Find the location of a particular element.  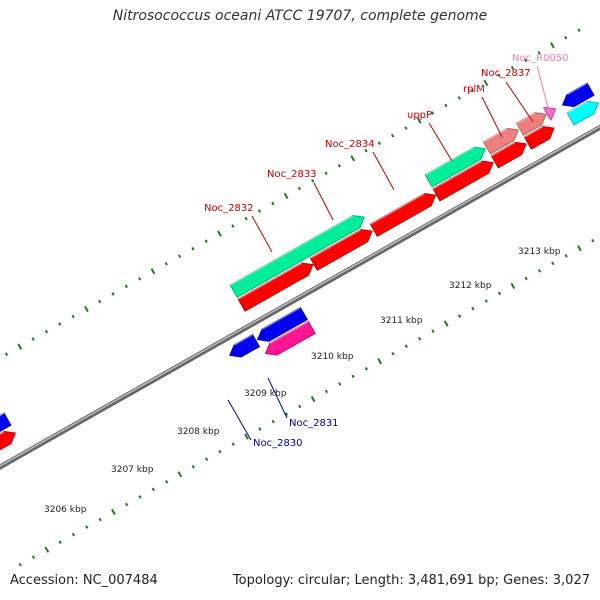

cds-noc-2837-body is located at coordinates (539, 138).